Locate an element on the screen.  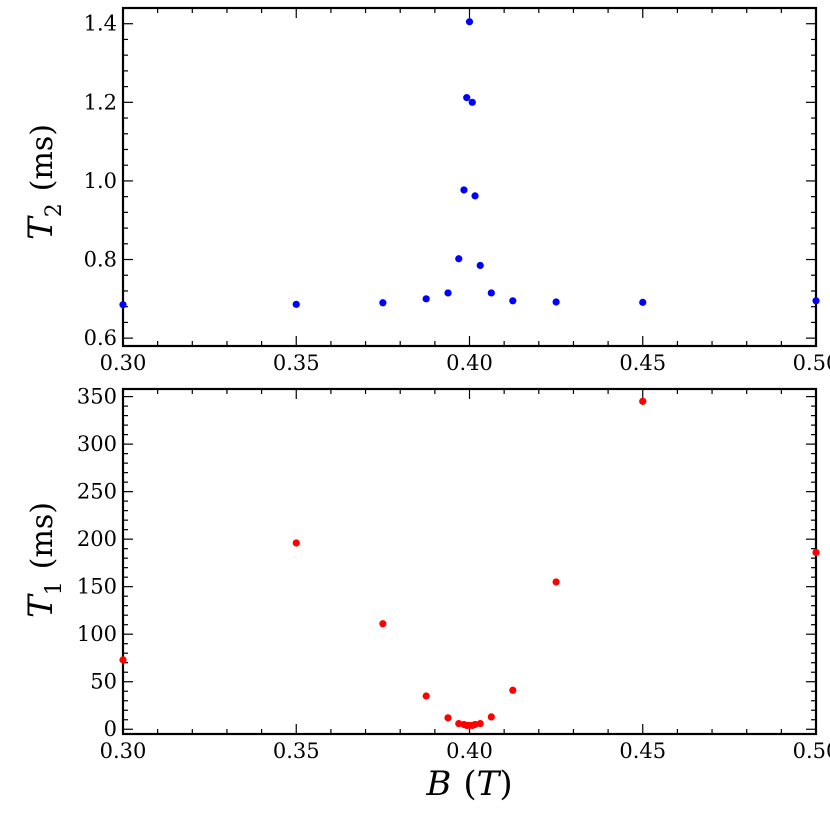
x-axis-label: B (T) is located at coordinates (468, 784).